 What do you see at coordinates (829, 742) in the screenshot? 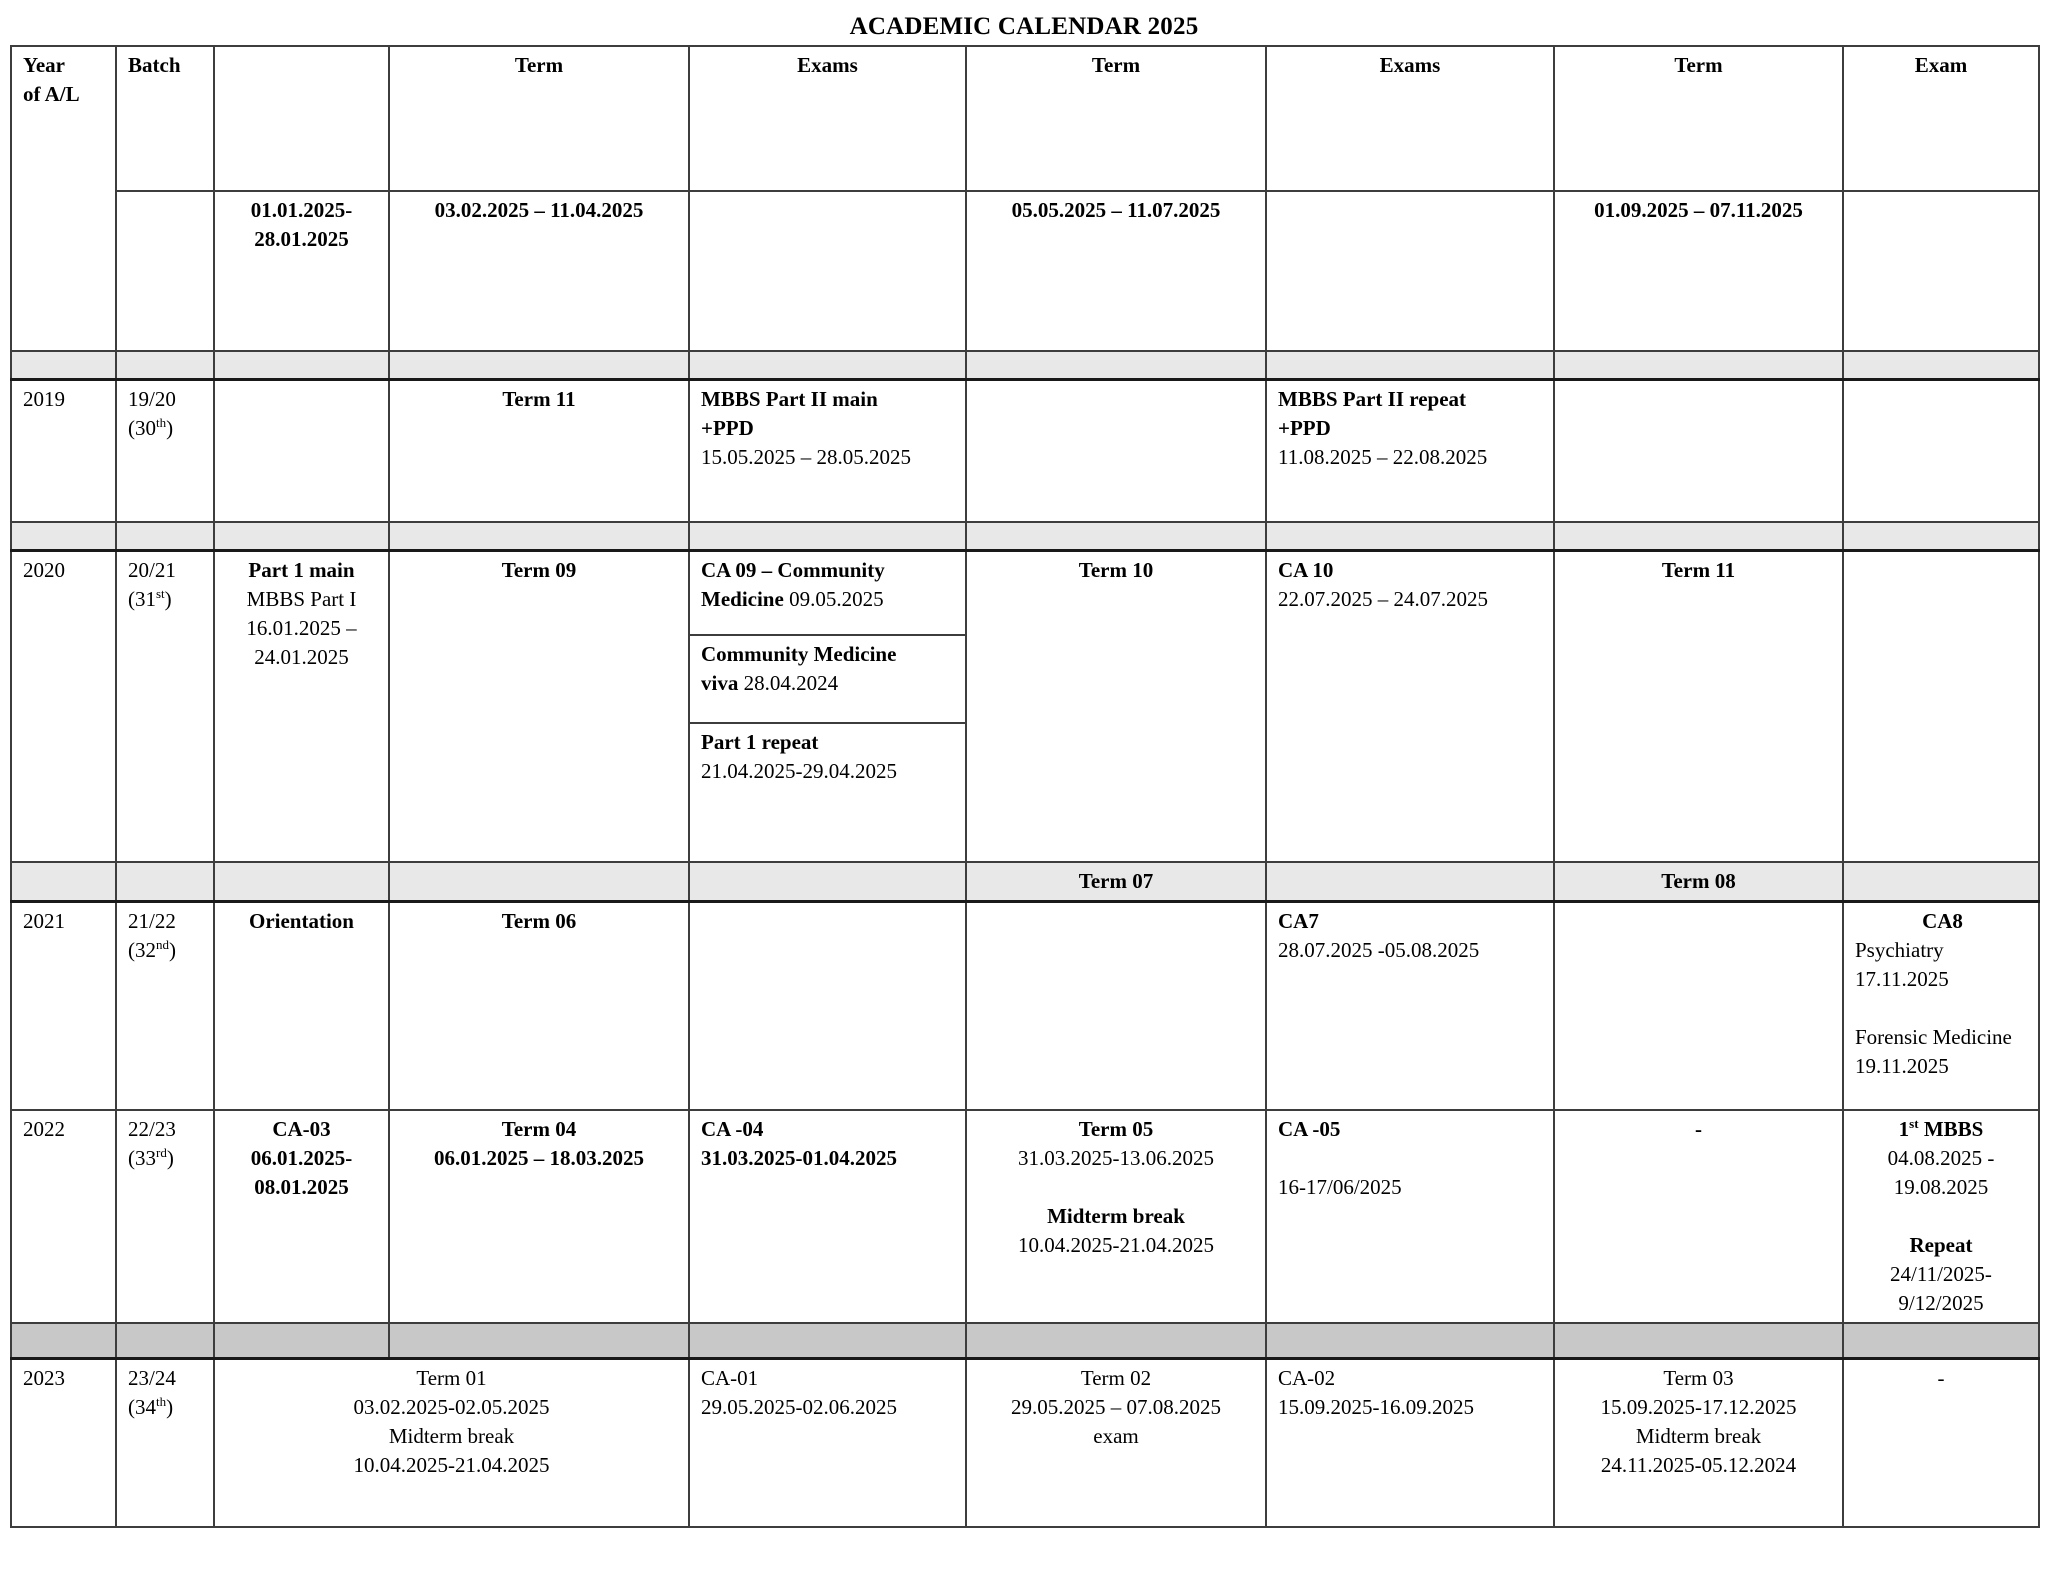
I see `text-line: Part 1 repeat` at bounding box center [829, 742].